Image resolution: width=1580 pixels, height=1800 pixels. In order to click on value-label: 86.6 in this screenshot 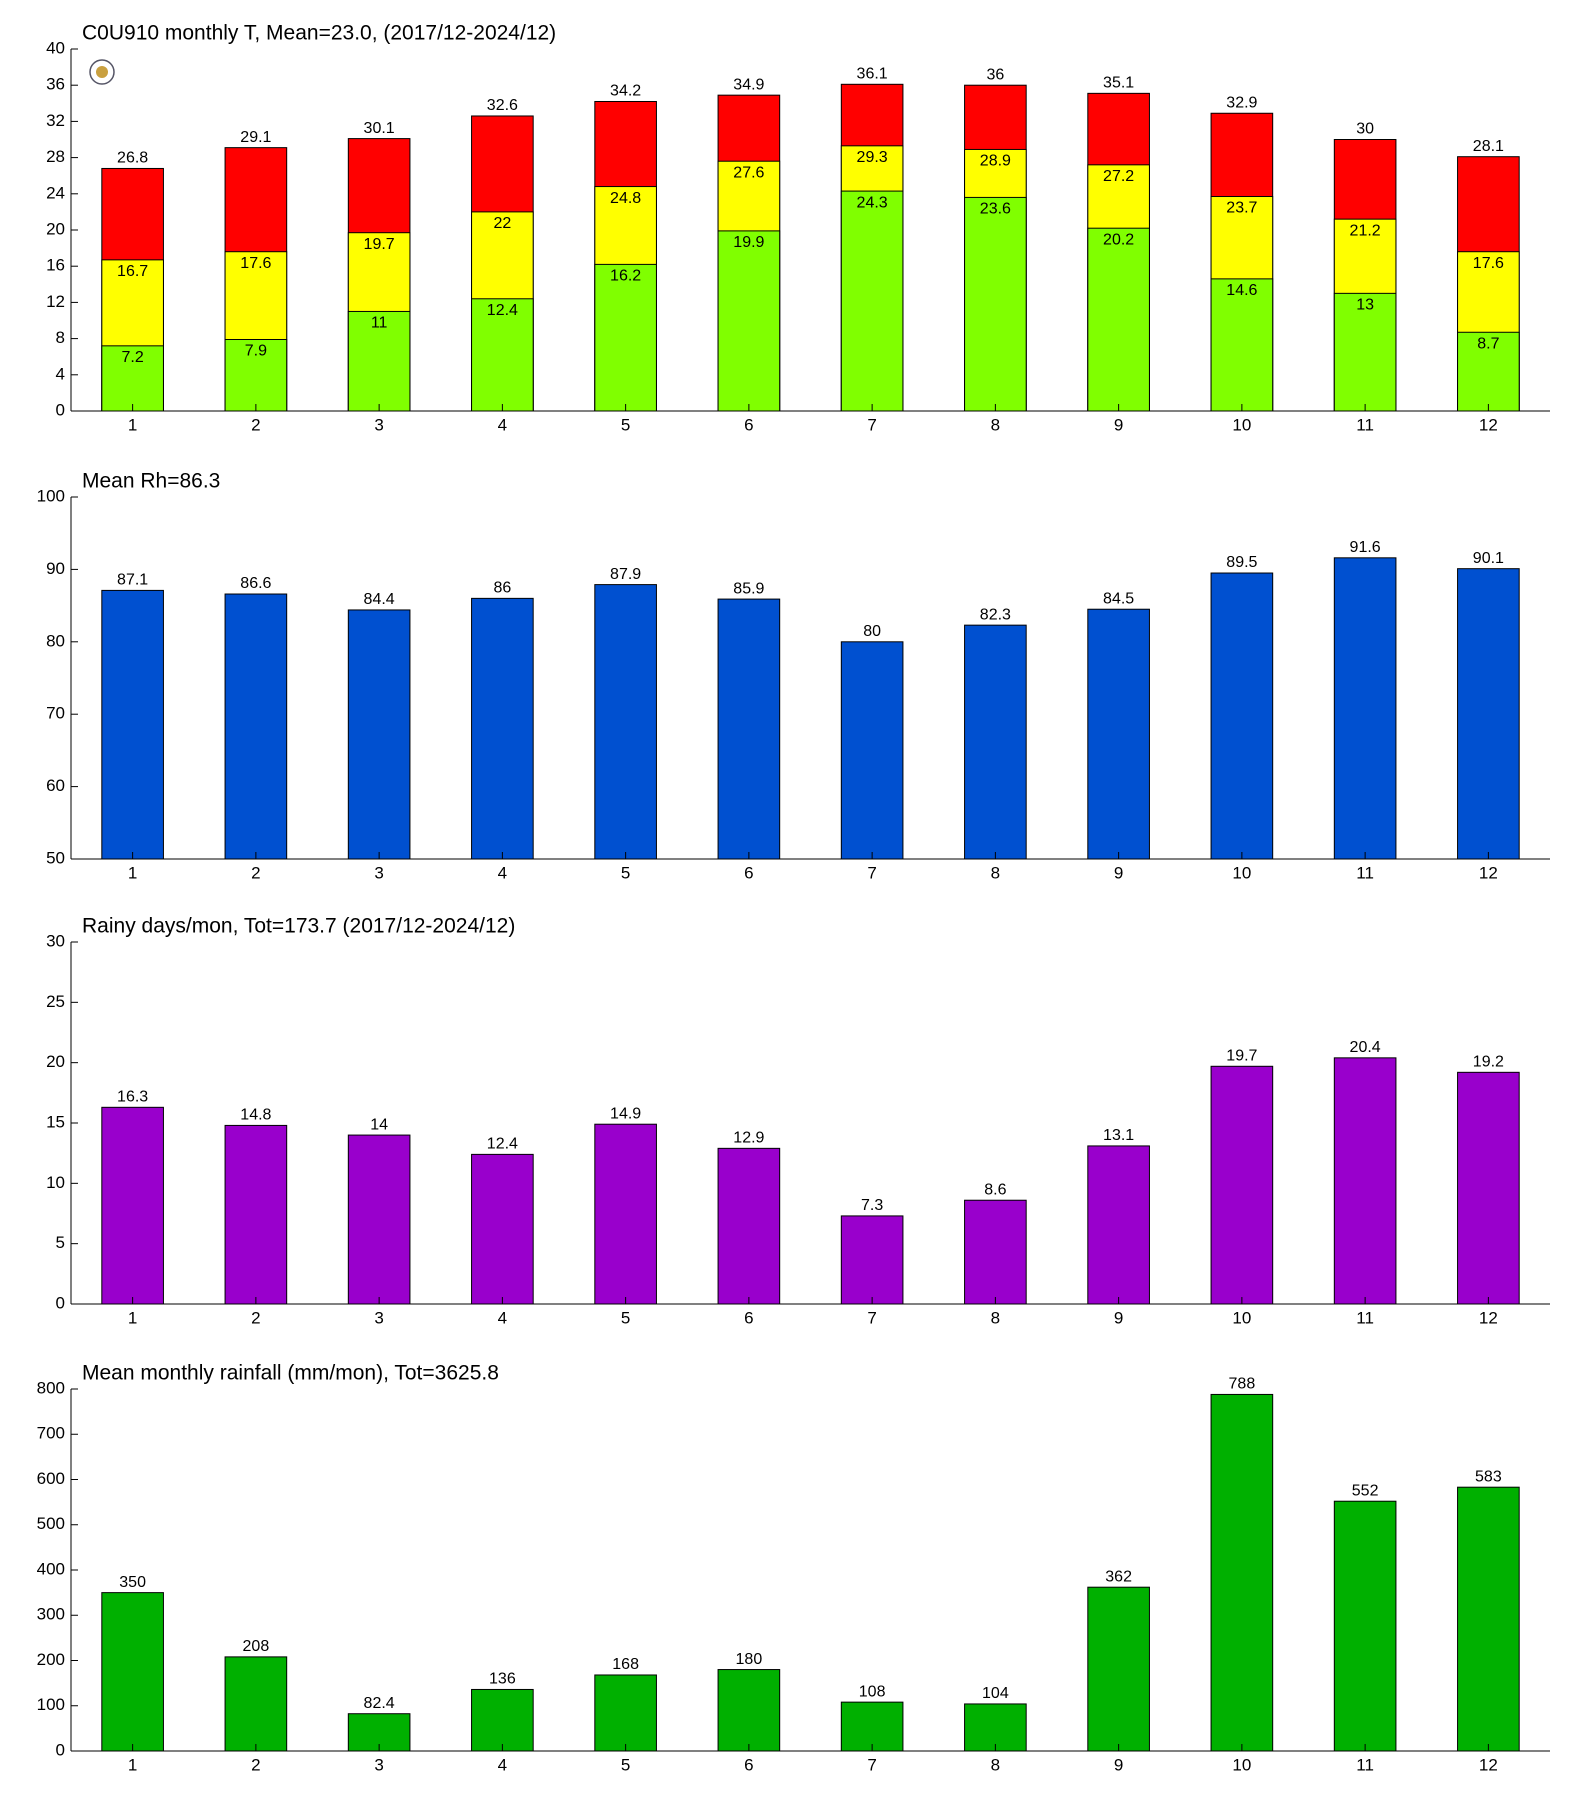, I will do `click(255, 583)`.